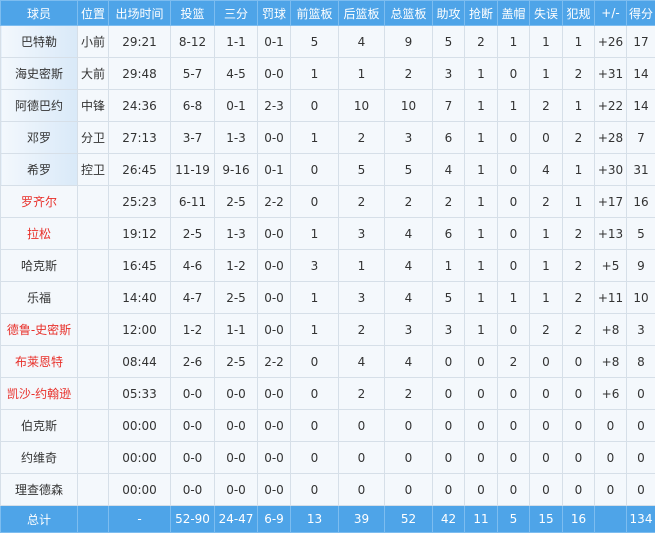 Image resolution: width=655 pixels, height=535 pixels. I want to click on stat-cell: 7, so click(640, 137).